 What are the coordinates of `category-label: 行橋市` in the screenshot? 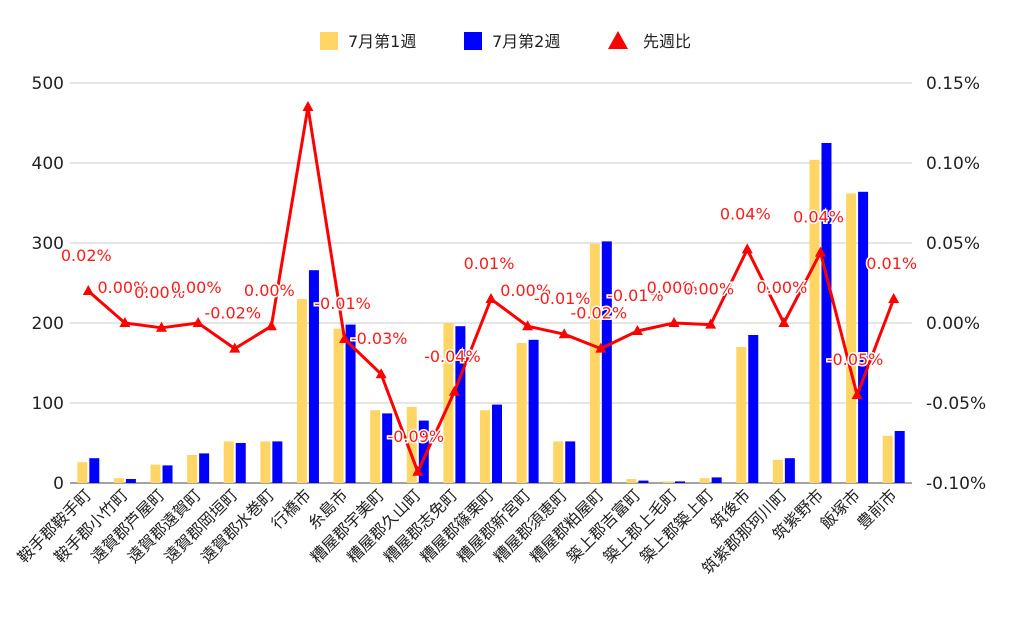 It's located at (290, 508).